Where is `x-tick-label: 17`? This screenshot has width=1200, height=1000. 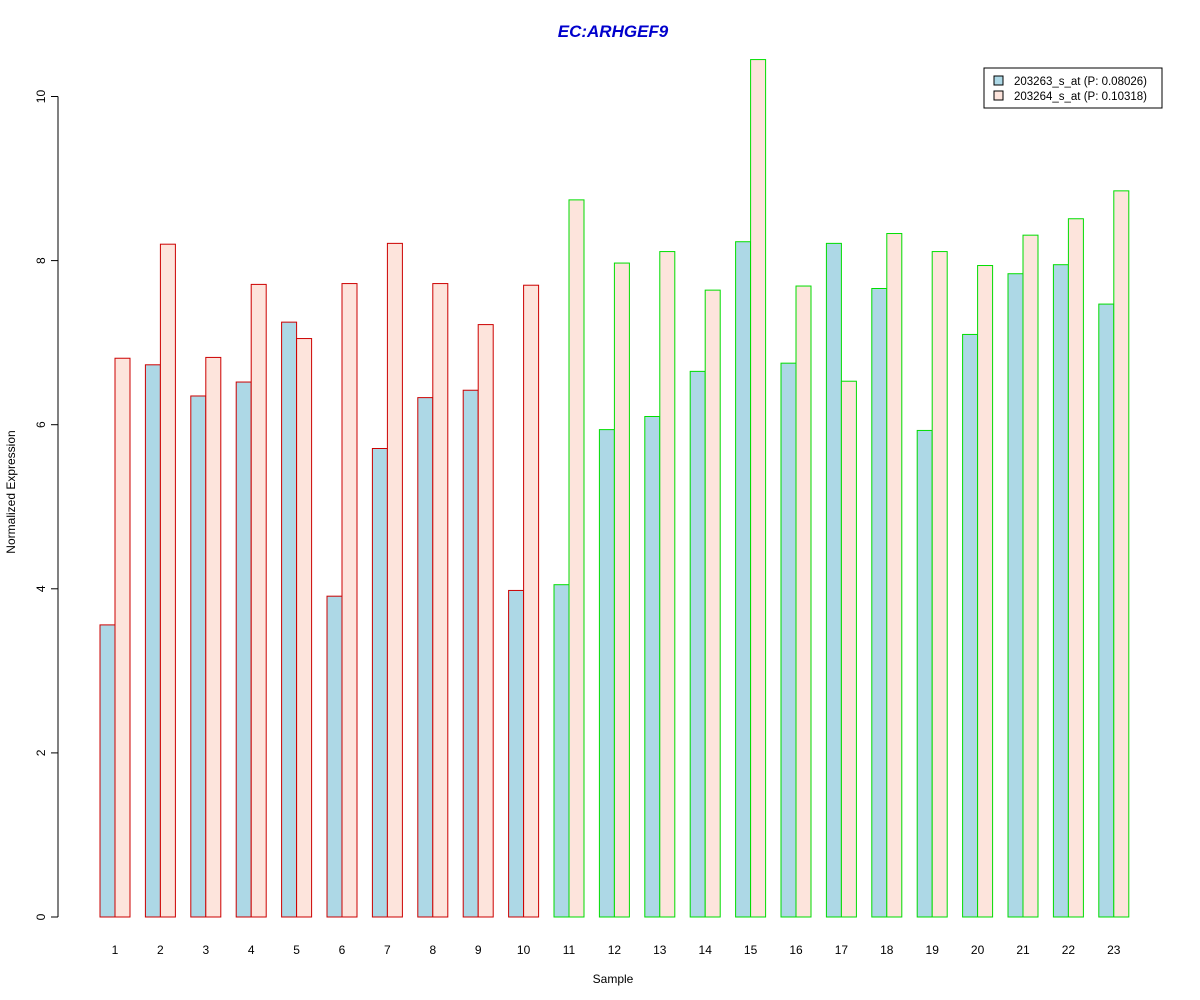
x-tick-label: 17 is located at coordinates (842, 950).